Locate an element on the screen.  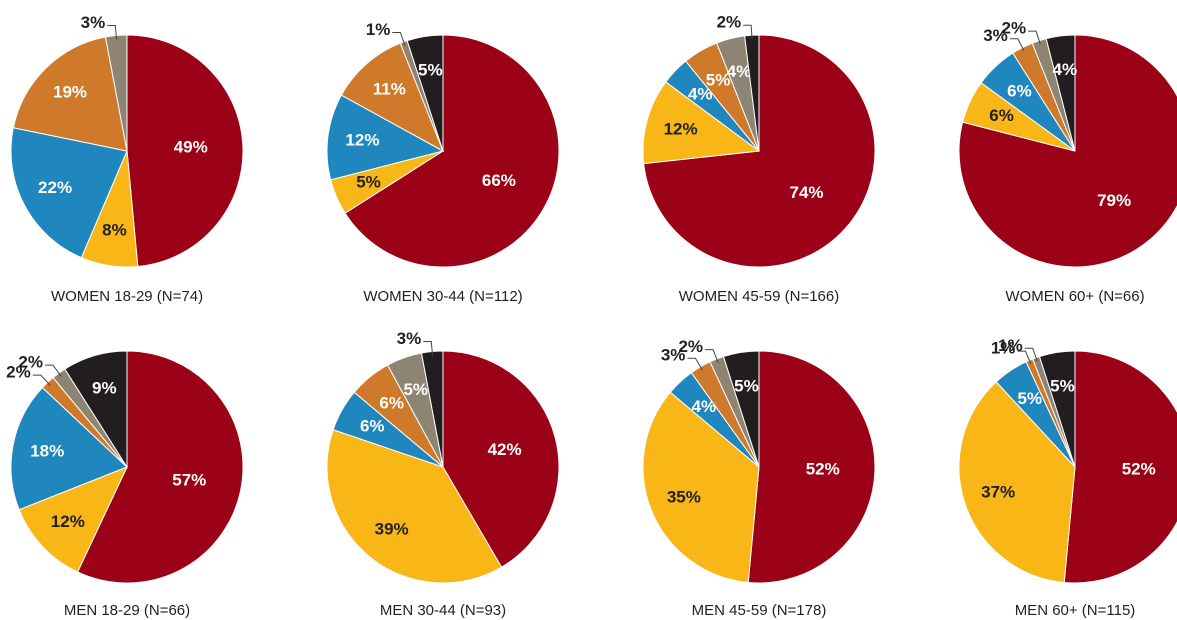
pie: 66% 5% 12% 11% 1% 5% is located at coordinates (443, 144).